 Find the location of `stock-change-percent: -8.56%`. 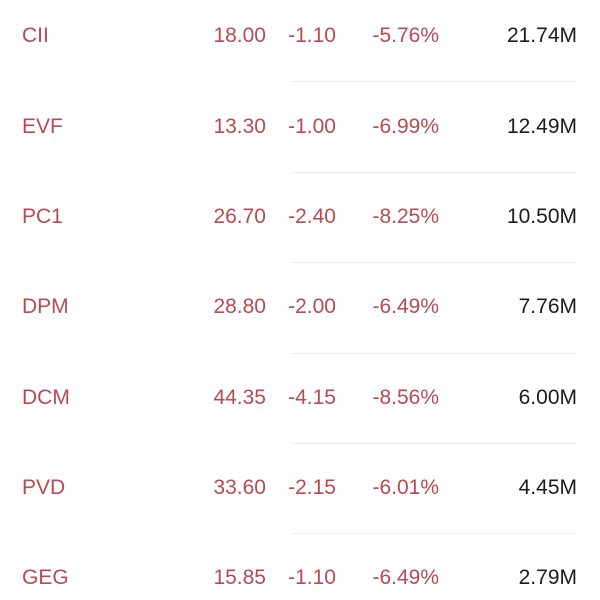

stock-change-percent: -8.56% is located at coordinates (405, 397).